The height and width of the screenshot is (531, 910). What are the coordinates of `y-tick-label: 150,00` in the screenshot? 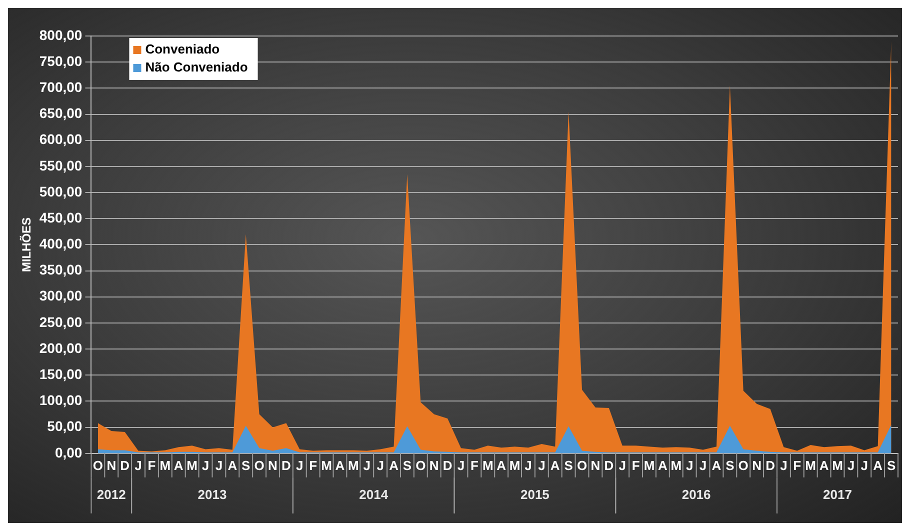 It's located at (60, 374).